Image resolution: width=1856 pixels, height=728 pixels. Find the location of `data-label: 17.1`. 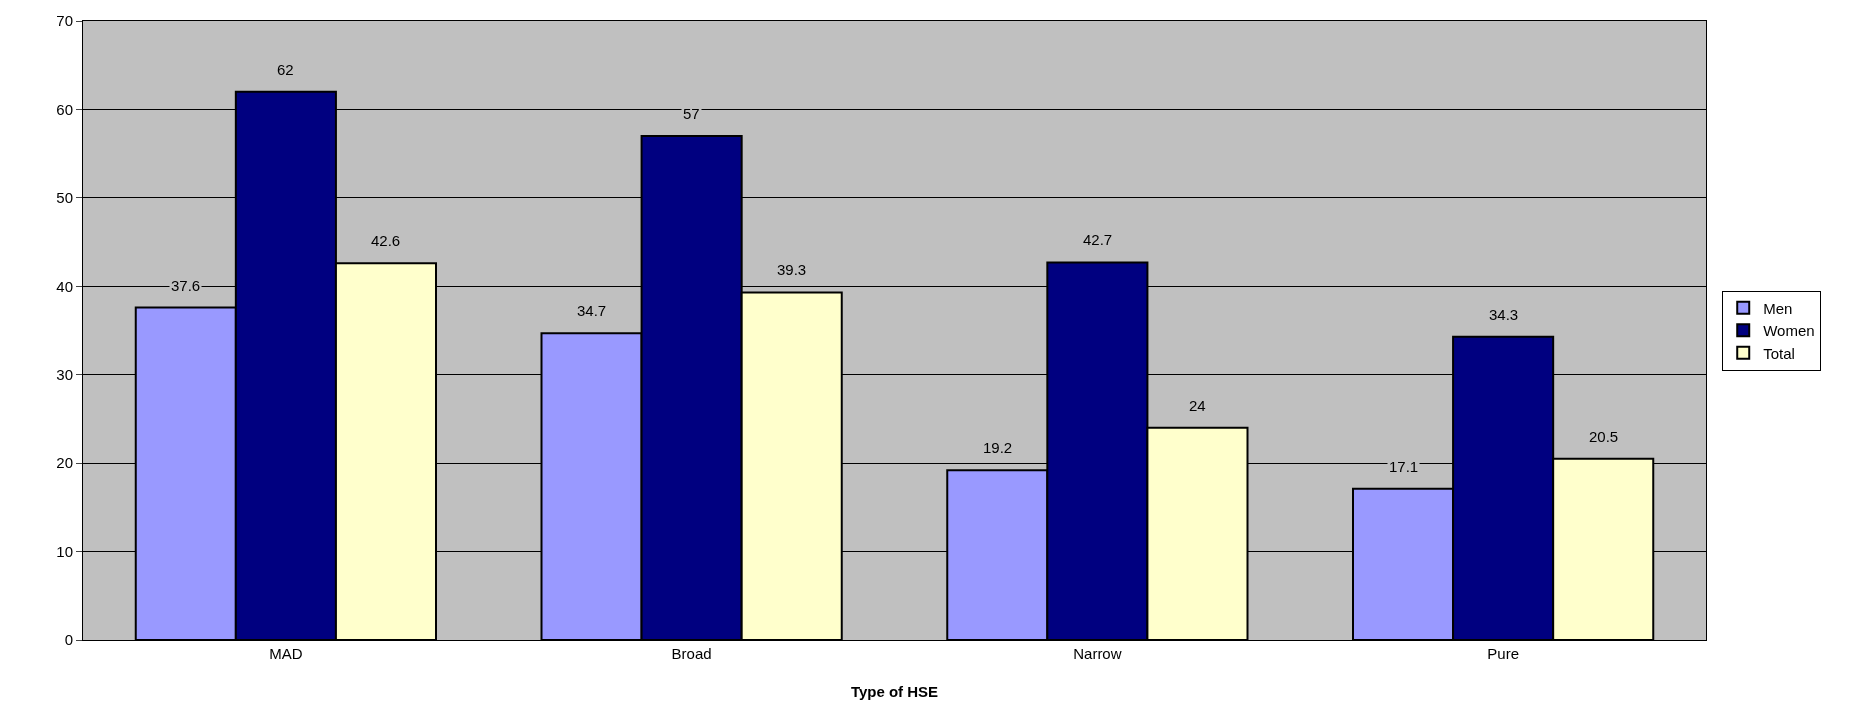

data-label: 17.1 is located at coordinates (1404, 466).